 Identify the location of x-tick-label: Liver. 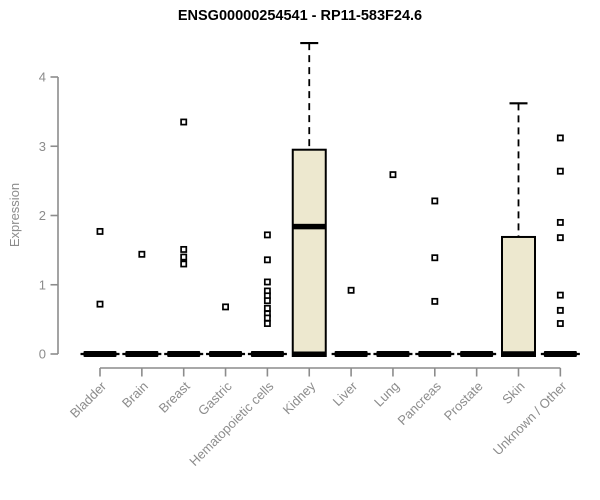
(345, 393).